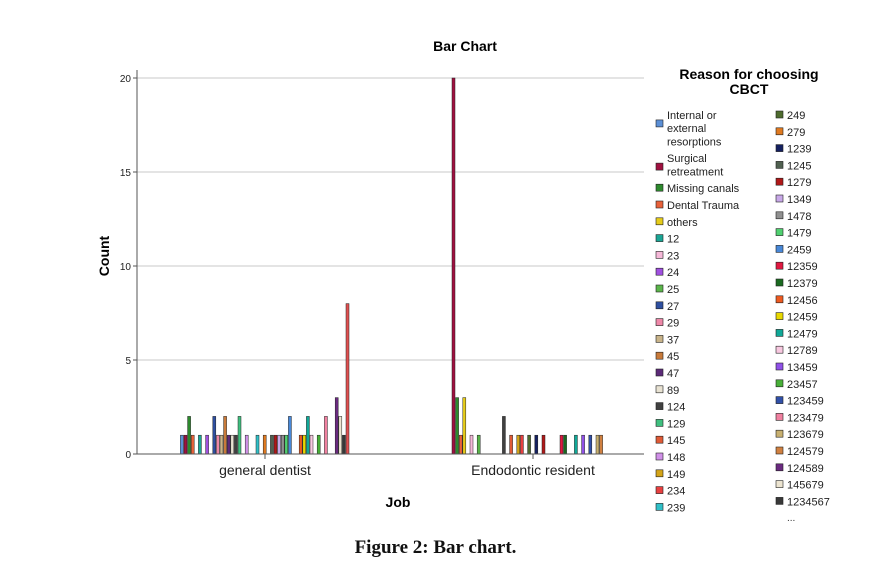  Describe the element at coordinates (407, 466) in the screenshot. I see `x-axis-ticks: general dentist Endodontic resident` at that location.